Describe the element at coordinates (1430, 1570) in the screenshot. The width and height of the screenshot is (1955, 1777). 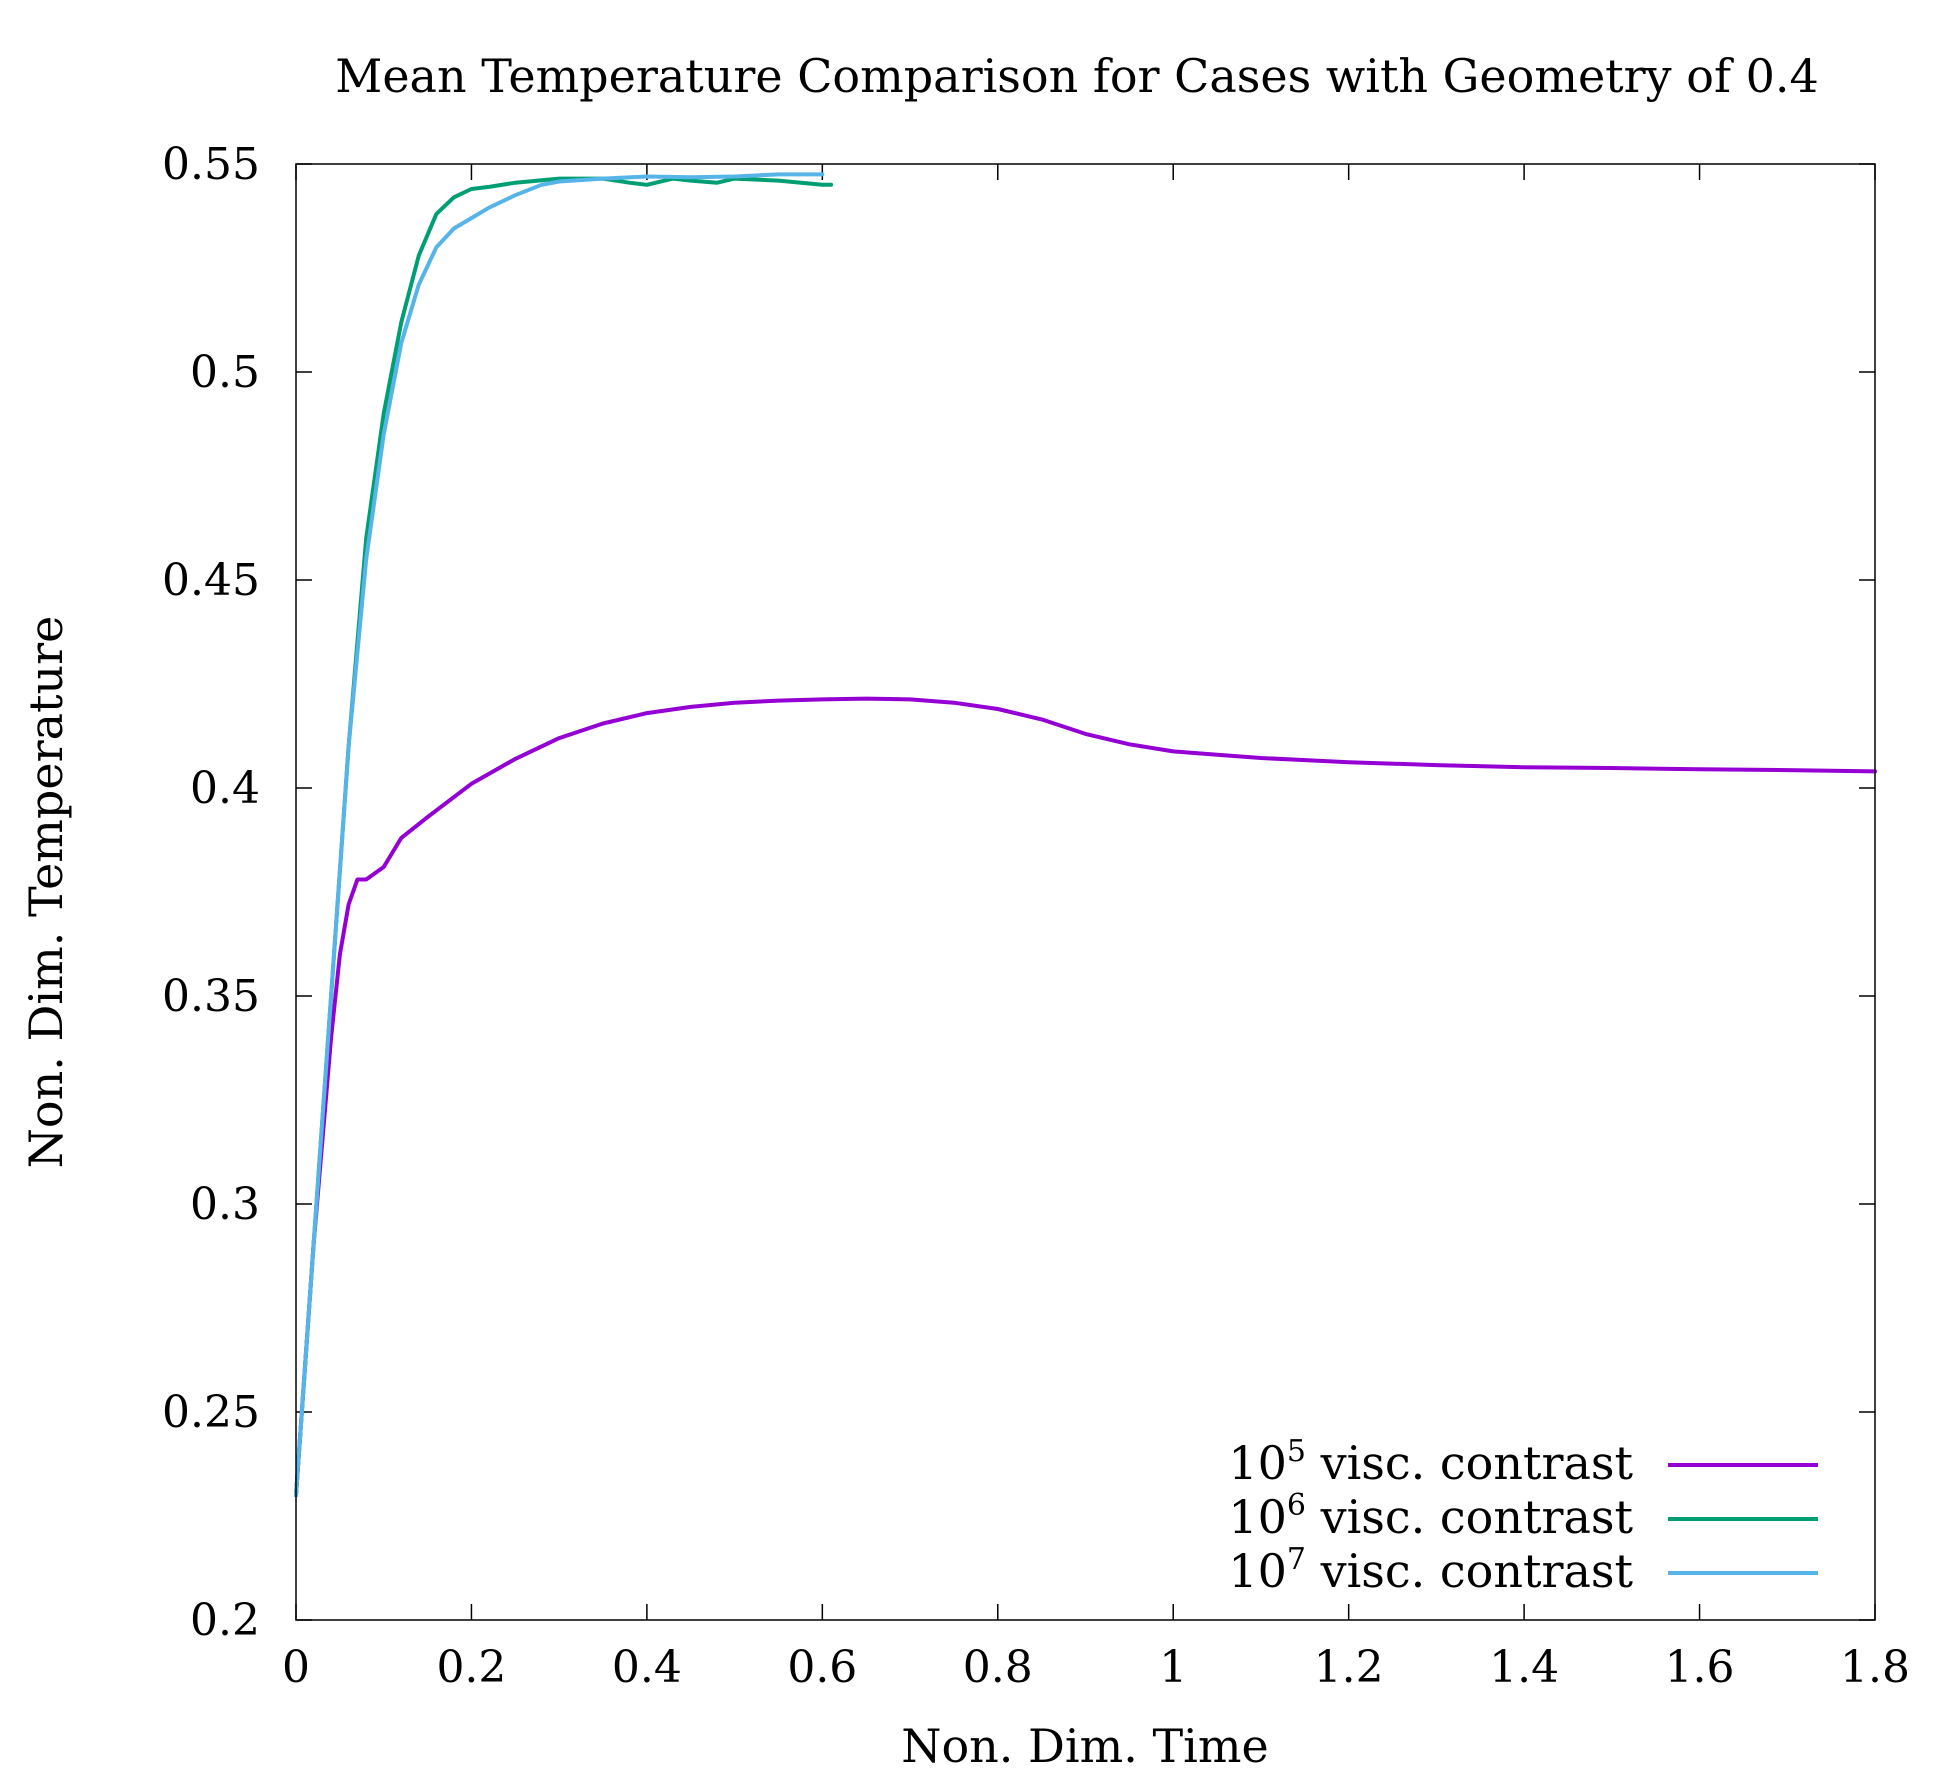
I see `legend-label: 107 visc. contrast` at that location.